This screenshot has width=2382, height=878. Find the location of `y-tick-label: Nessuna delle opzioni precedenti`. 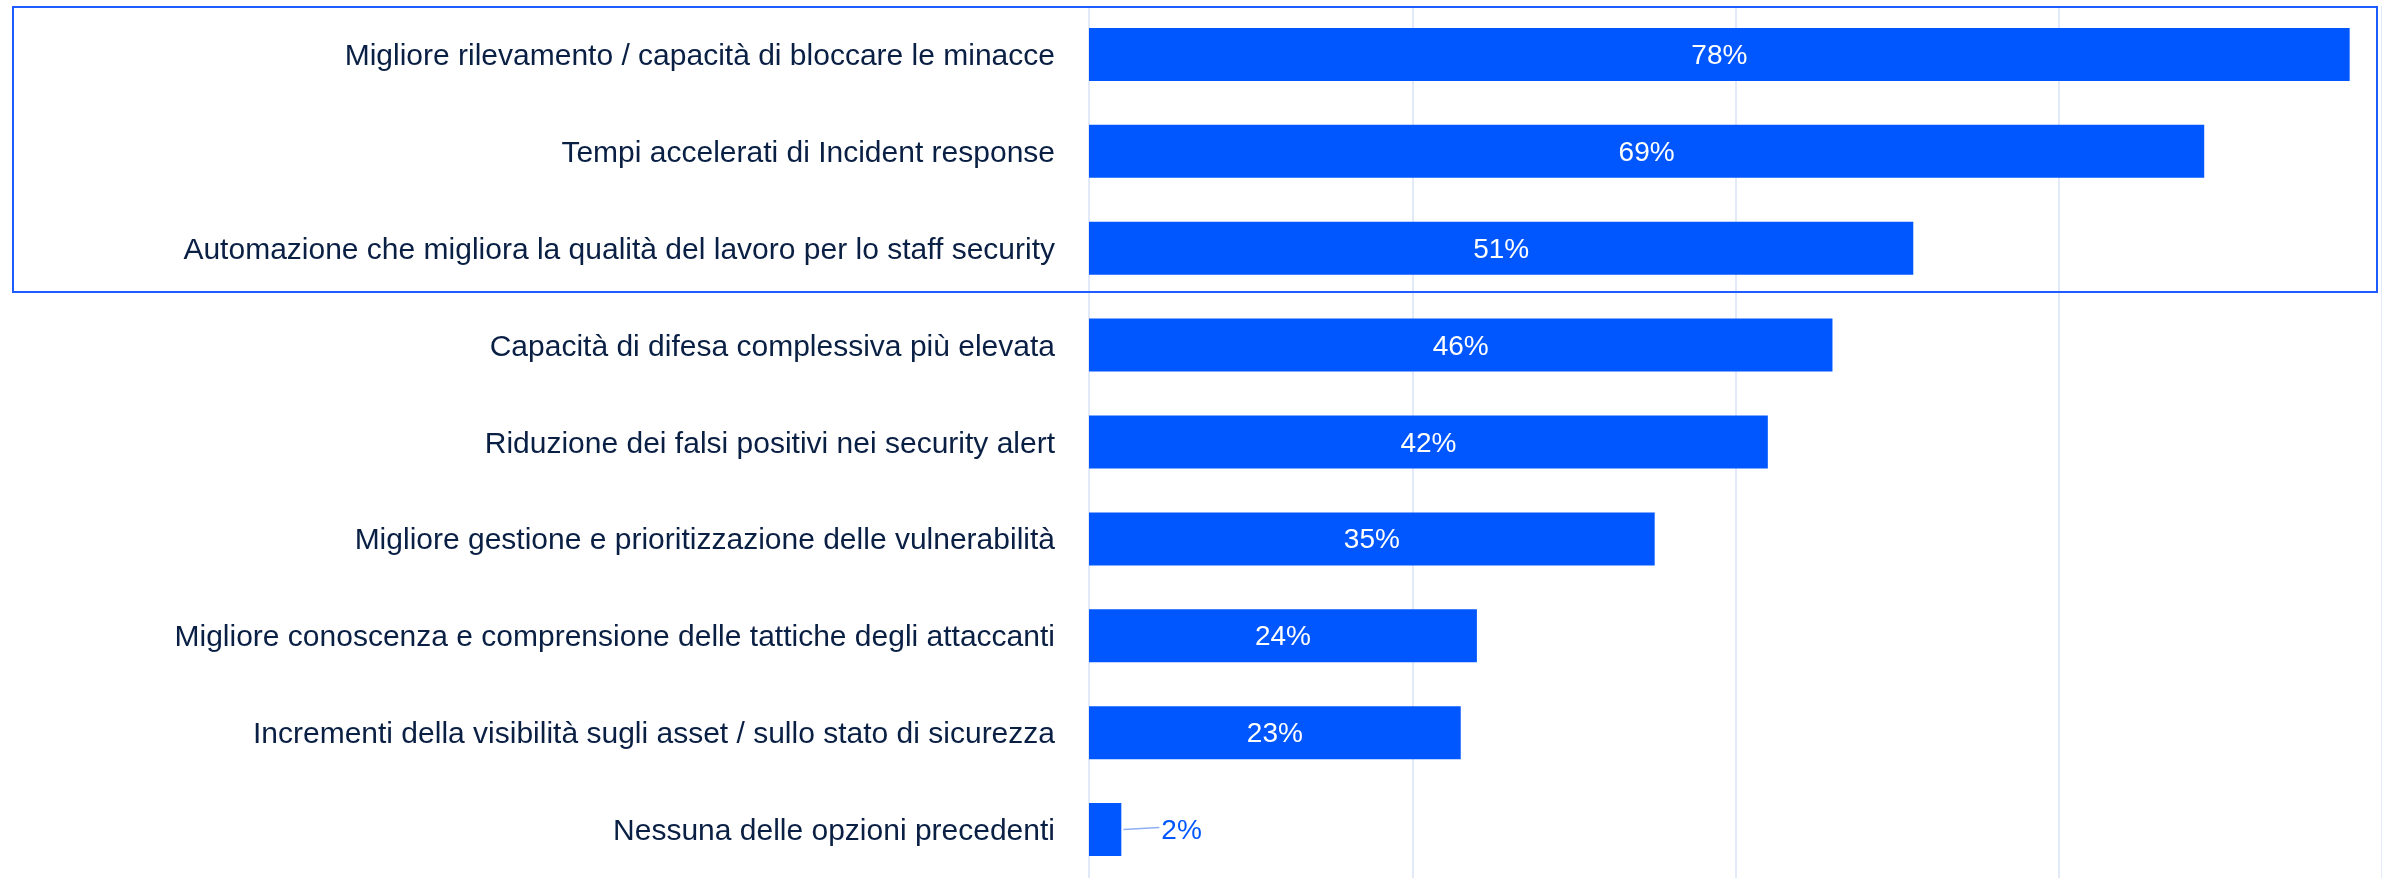

y-tick-label: Nessuna delle opzioni precedenti is located at coordinates (834, 830).